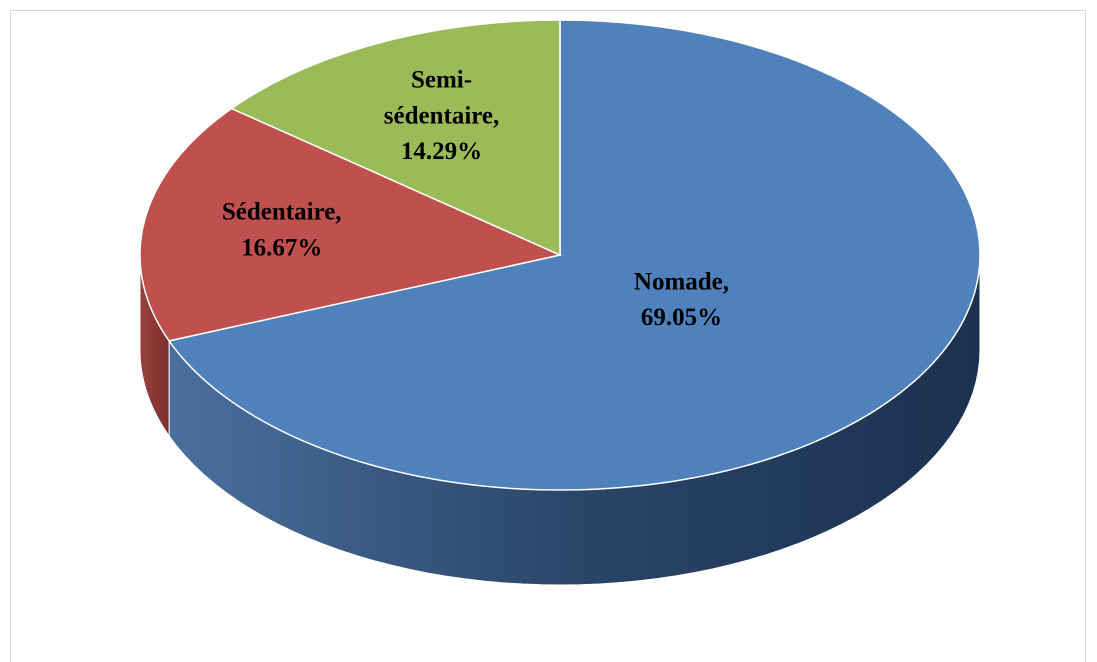  I want to click on data-label-name: Sédentaire,, so click(282, 211).